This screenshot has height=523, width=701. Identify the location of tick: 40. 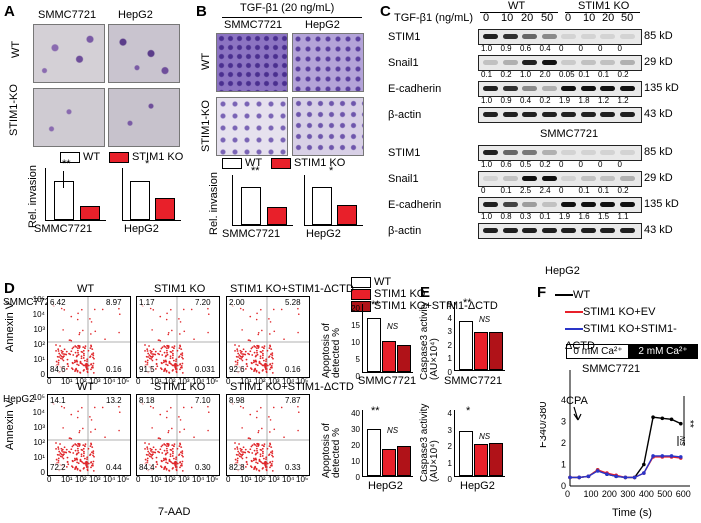
(355, 413).